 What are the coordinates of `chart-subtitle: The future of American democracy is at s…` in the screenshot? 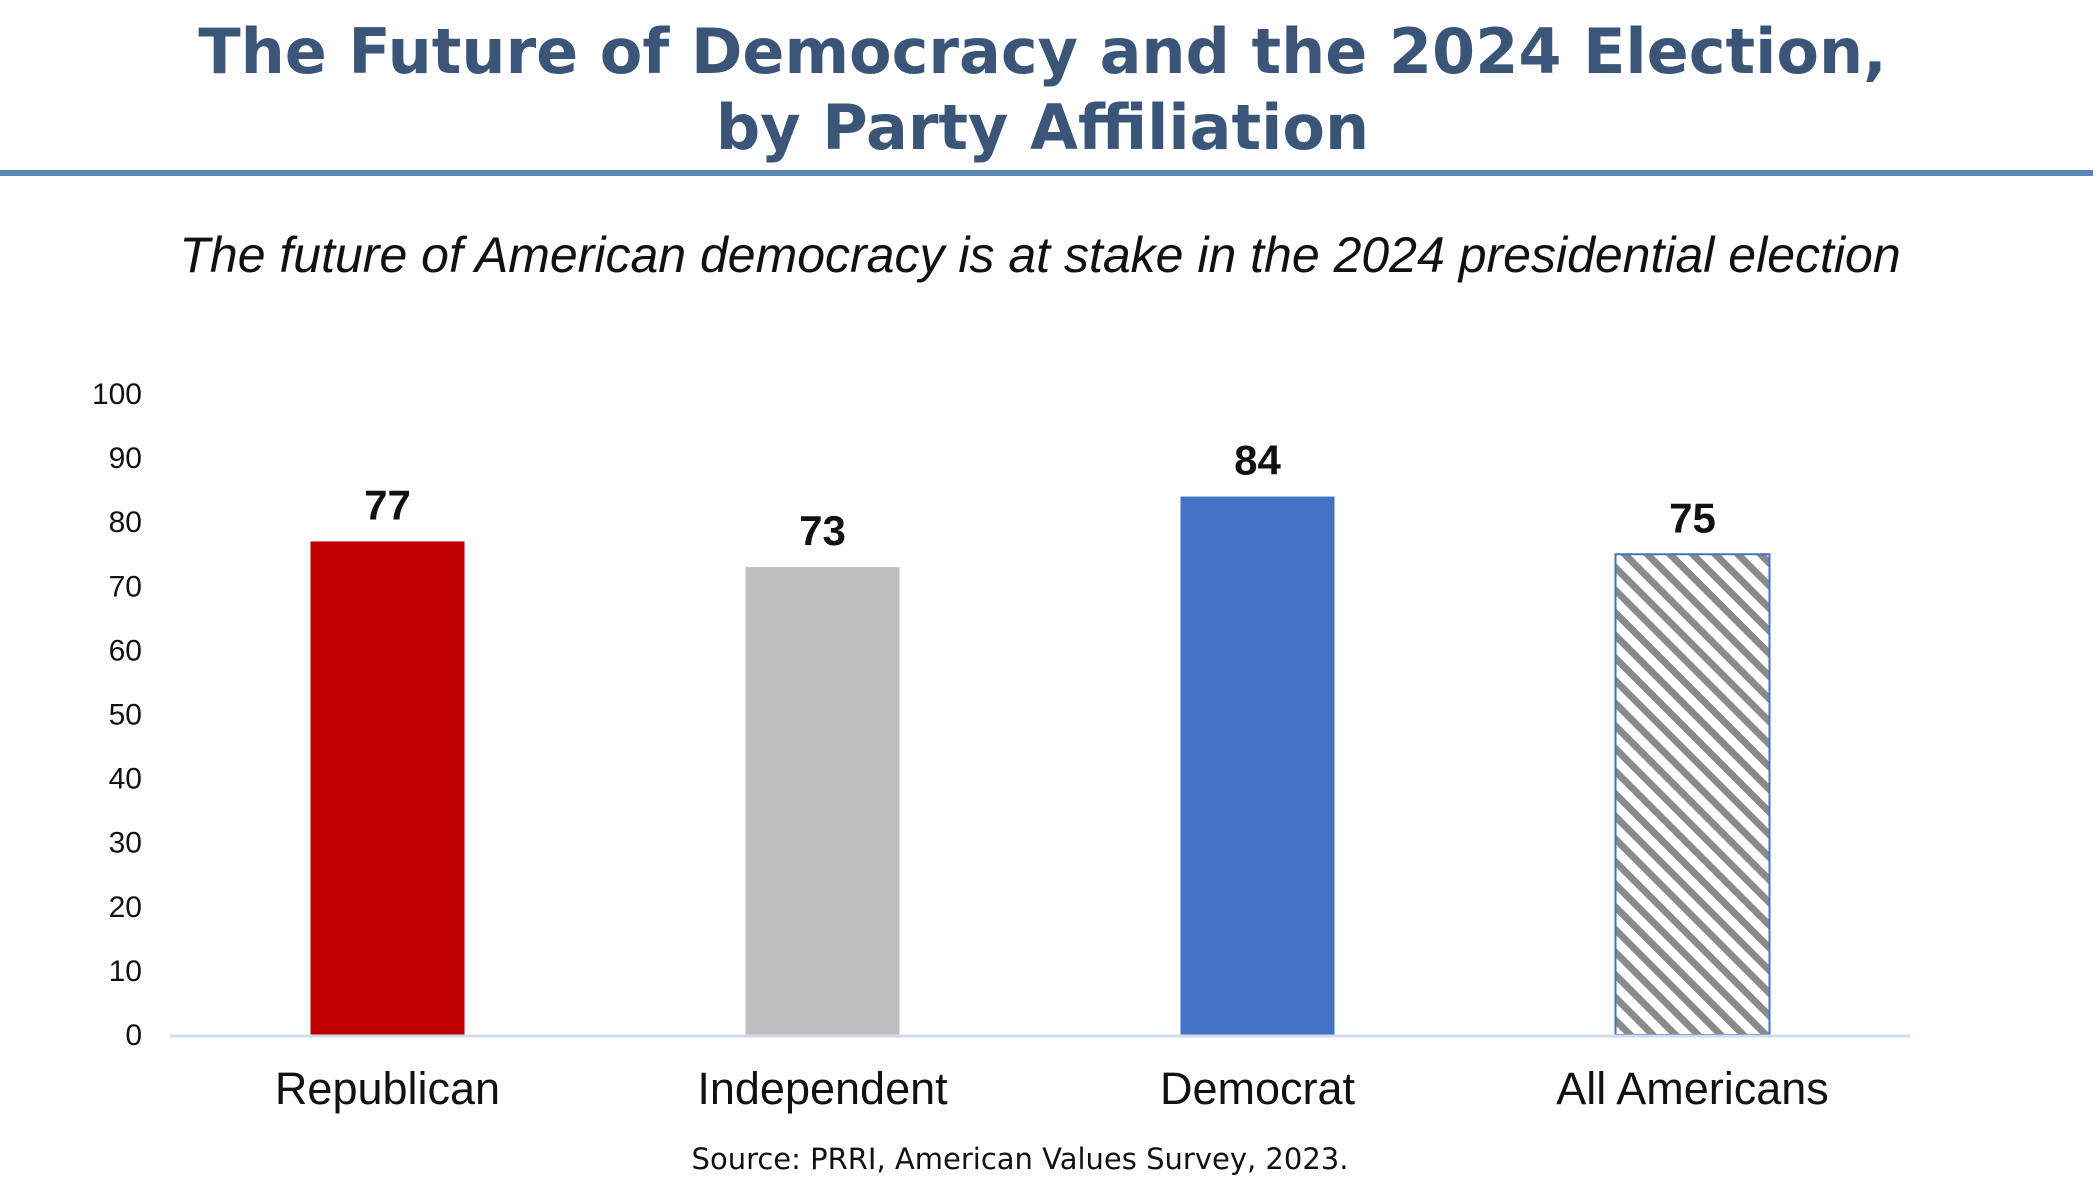 It's located at (1040, 255).